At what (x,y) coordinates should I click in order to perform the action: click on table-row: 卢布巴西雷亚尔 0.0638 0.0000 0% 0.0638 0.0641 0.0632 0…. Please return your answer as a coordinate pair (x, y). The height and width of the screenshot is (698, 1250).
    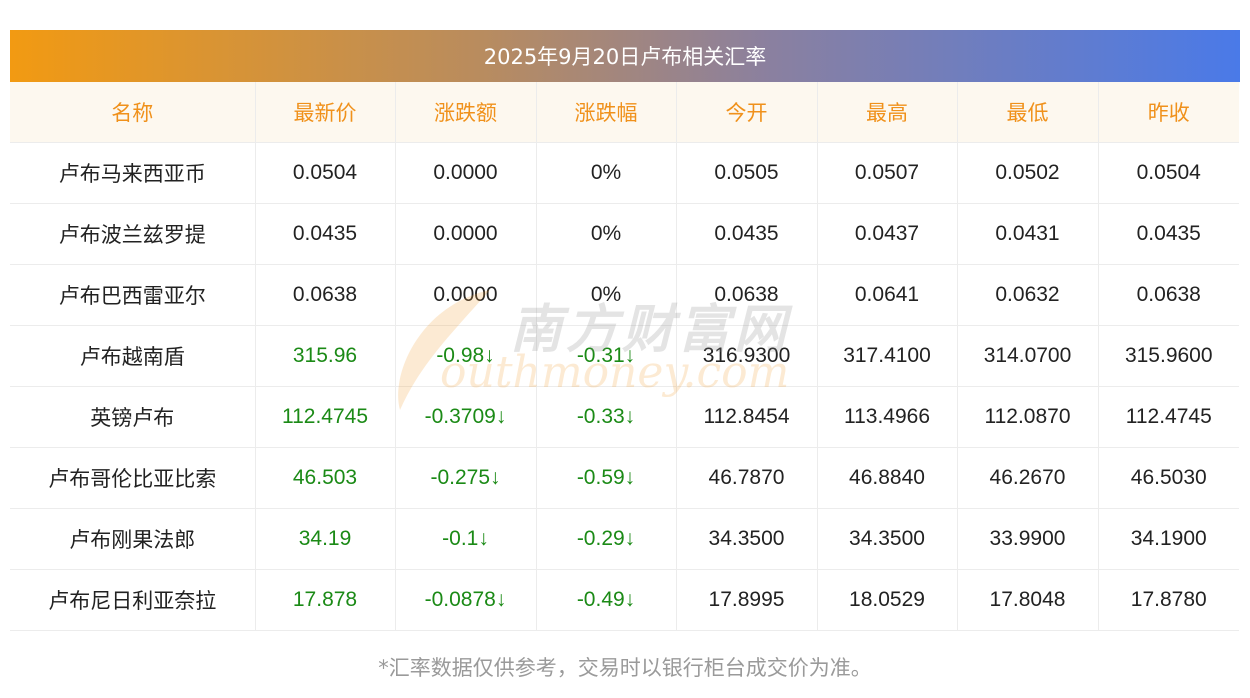
    Looking at the image, I should click on (624, 295).